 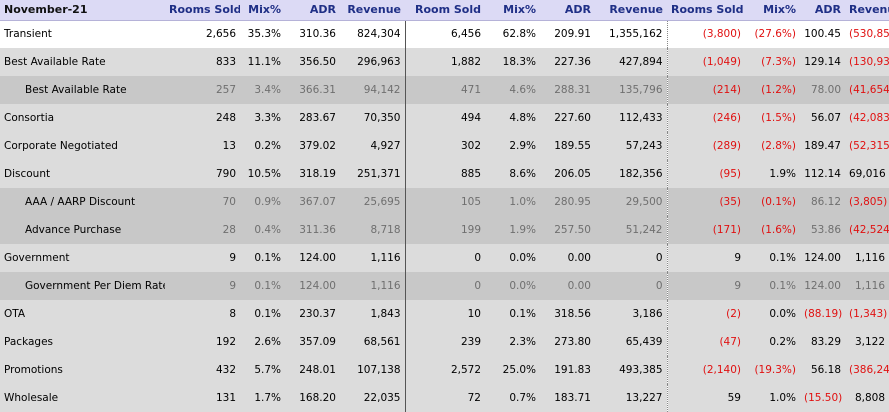 What do you see at coordinates (631, 118) in the screenshot?
I see `table-cell: 112,433` at bounding box center [631, 118].